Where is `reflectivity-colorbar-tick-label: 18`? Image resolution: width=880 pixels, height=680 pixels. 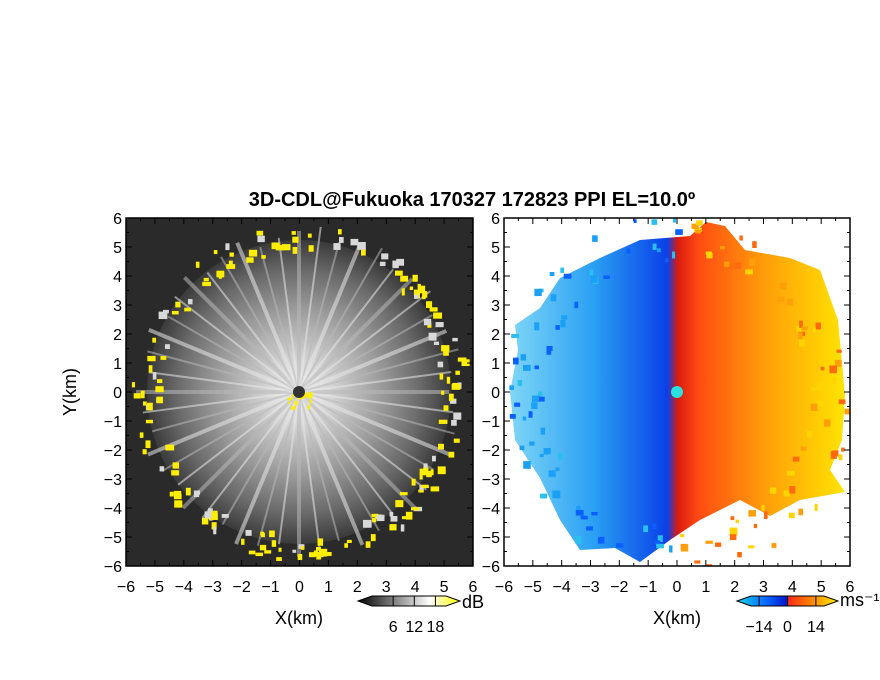
reflectivity-colorbar-tick-label: 18 is located at coordinates (436, 627).